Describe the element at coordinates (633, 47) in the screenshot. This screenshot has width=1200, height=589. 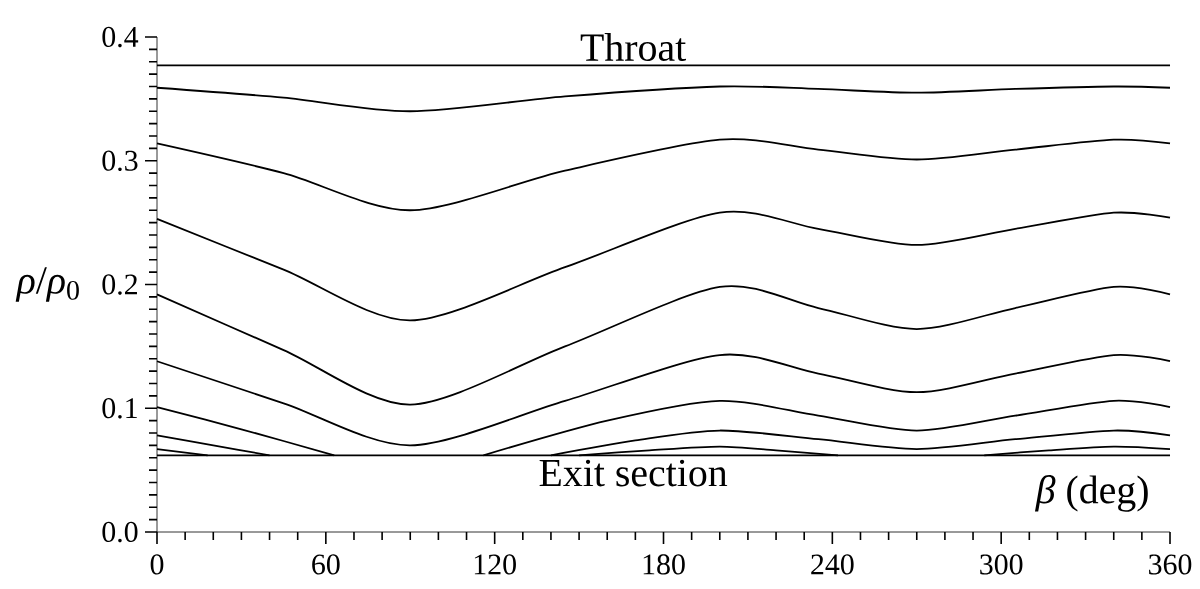
I see `ref-line-label: Throat` at that location.